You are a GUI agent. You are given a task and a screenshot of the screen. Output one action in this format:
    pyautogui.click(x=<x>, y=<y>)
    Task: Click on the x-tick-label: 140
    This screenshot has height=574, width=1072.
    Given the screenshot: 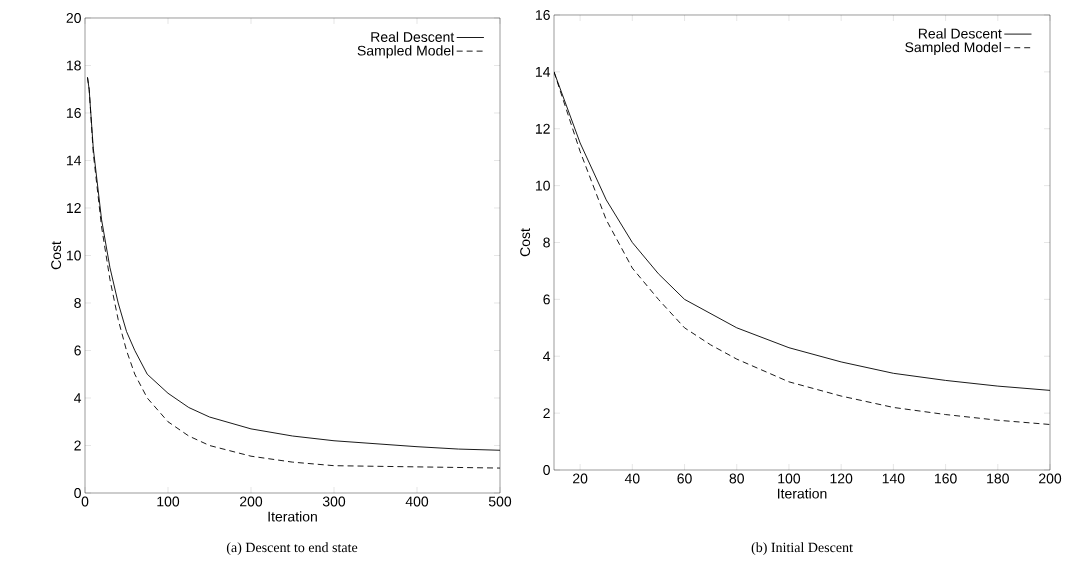 What is the action you would take?
    pyautogui.click(x=893, y=478)
    